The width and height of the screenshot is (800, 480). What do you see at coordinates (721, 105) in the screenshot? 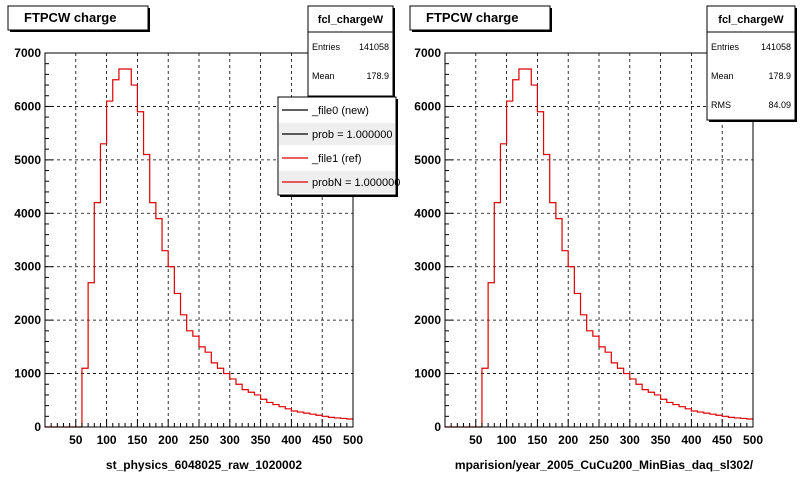
I see `stats-label: RMS` at bounding box center [721, 105].